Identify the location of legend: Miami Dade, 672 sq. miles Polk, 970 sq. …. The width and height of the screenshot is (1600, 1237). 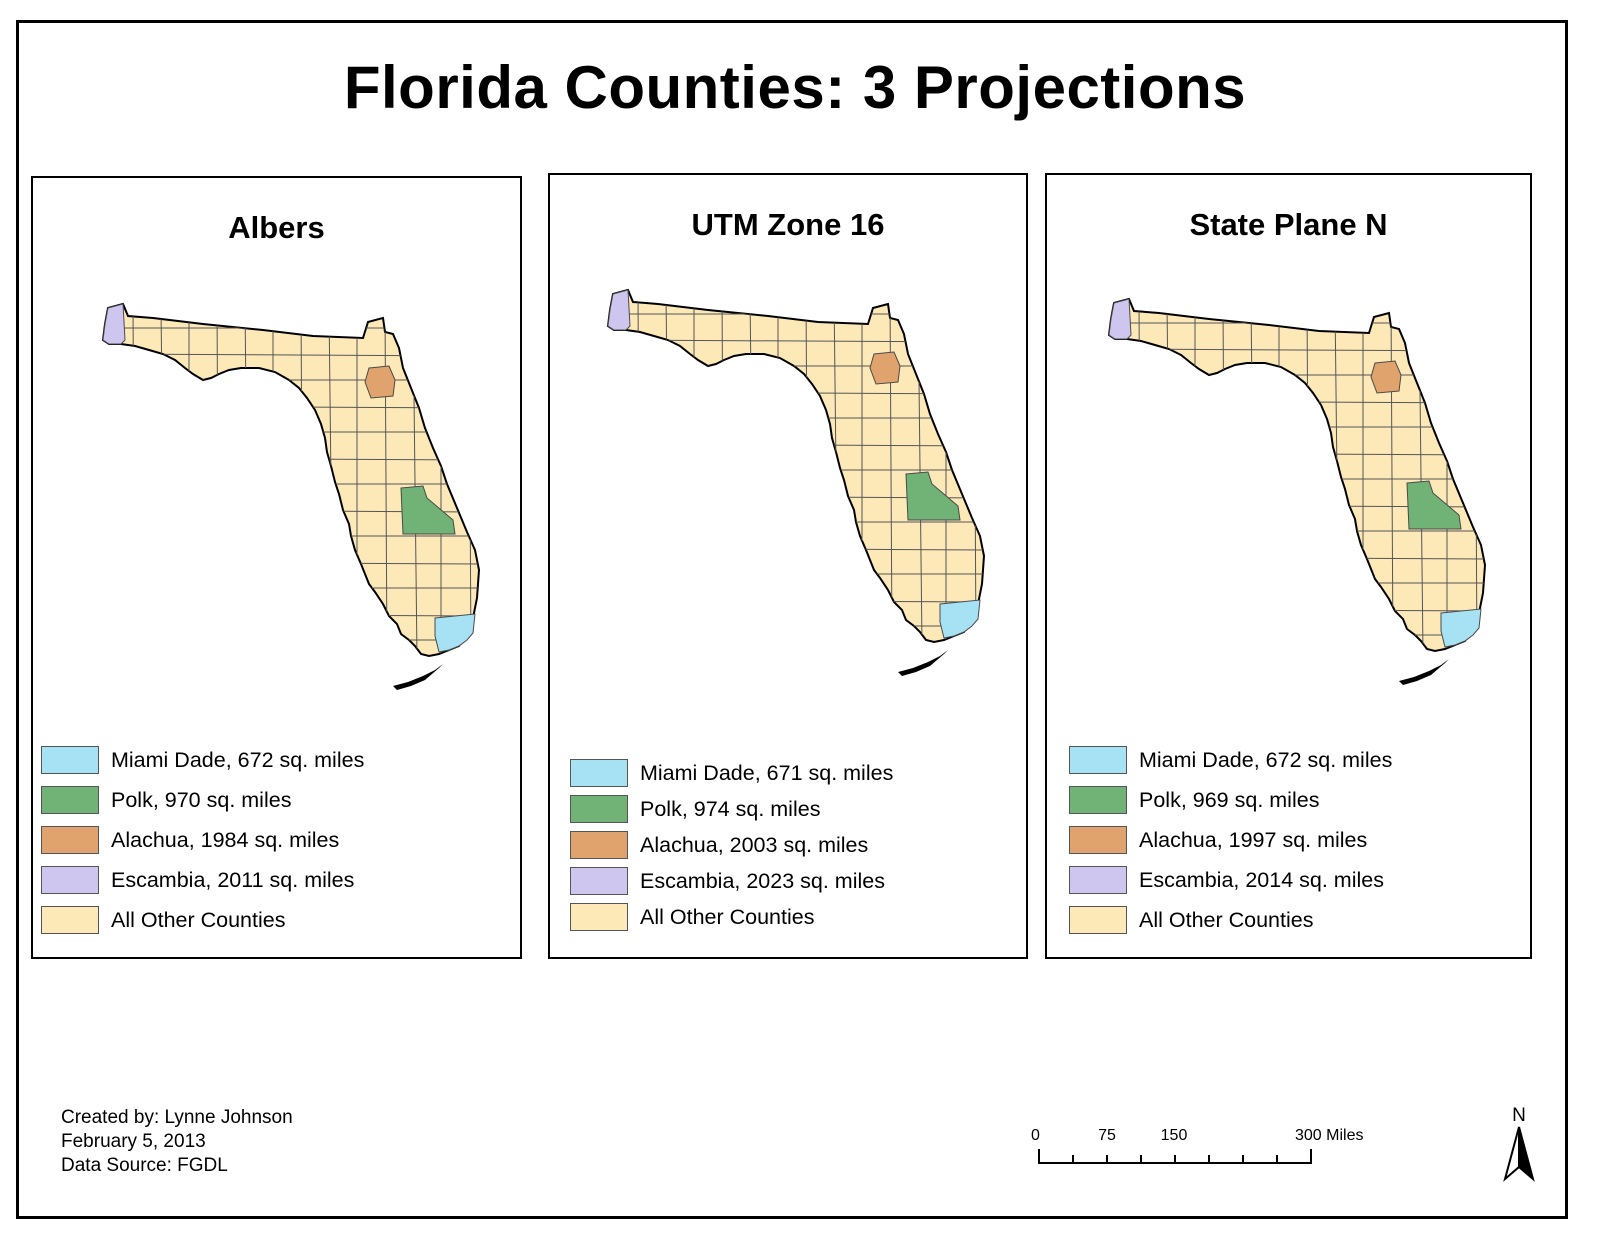
(202, 840).